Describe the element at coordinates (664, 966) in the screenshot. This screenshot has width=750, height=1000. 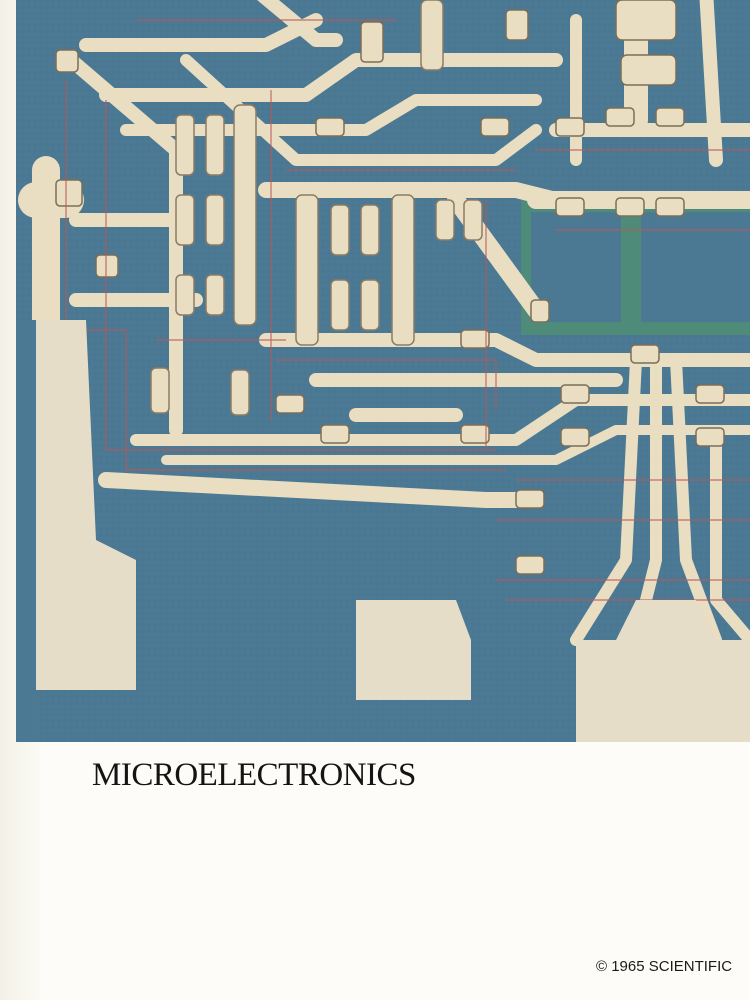
I see `copyright-notice: © 1965 SCIENTIFIC` at that location.